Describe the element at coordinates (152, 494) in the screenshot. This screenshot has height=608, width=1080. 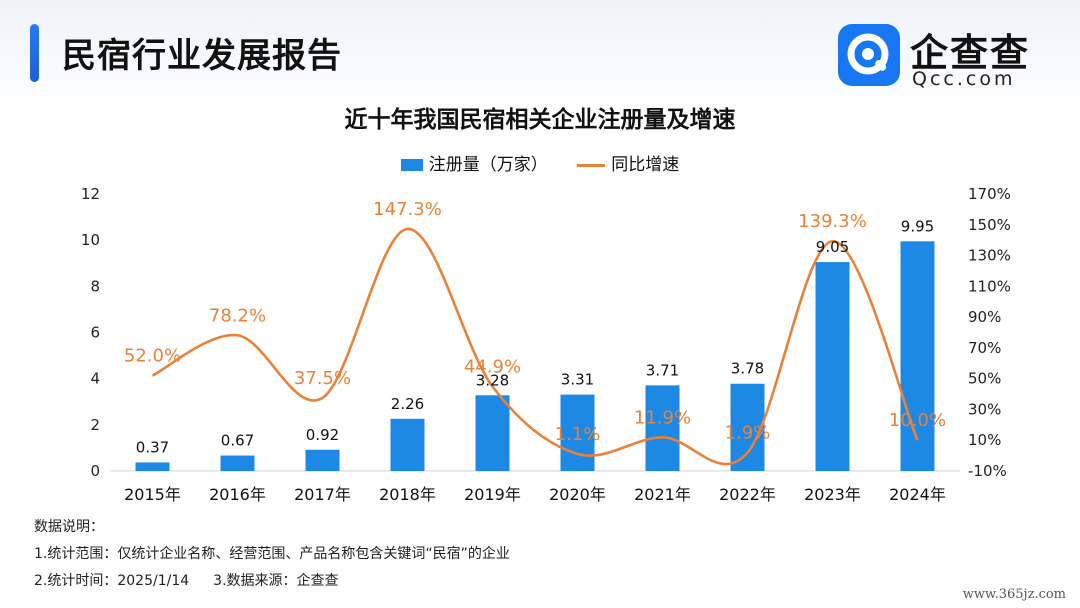
I see `x-tick-label: 2015年` at that location.